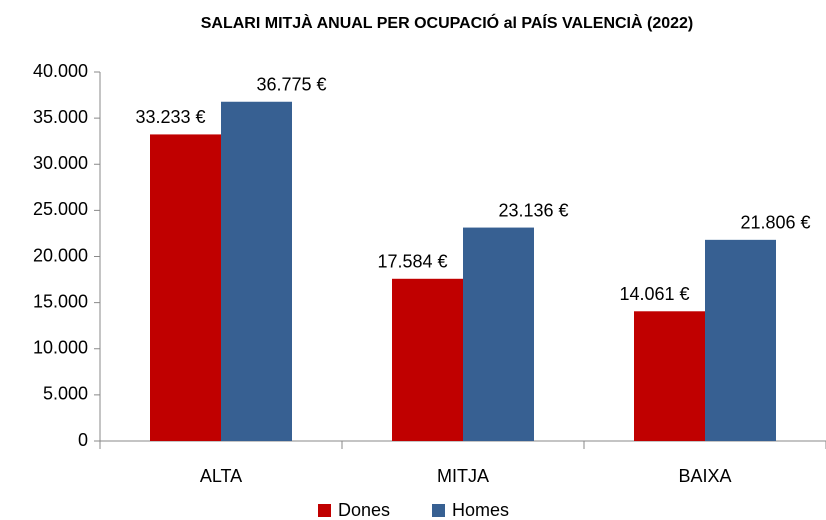  I want to click on y-tick-label: 40.000, so click(60, 71).